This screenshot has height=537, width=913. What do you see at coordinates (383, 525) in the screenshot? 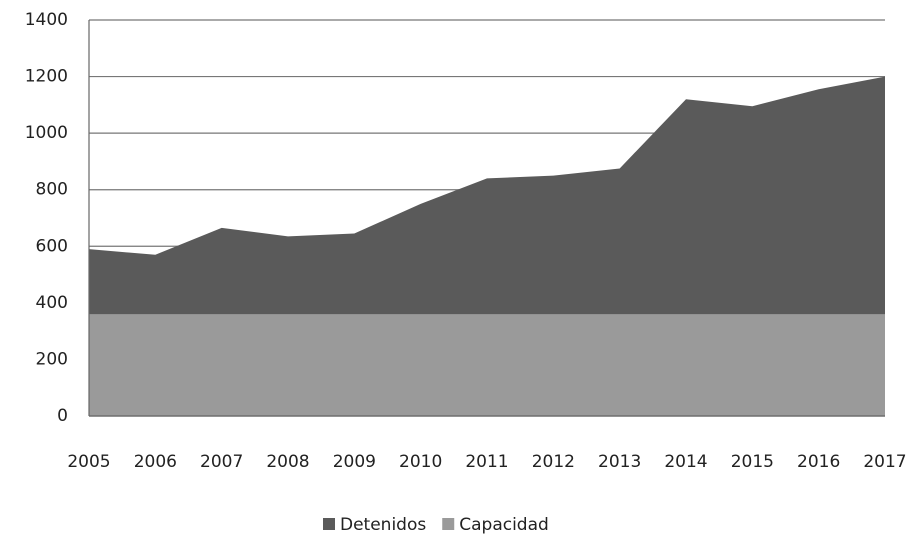
I see `legend-label: Detenidos` at bounding box center [383, 525].